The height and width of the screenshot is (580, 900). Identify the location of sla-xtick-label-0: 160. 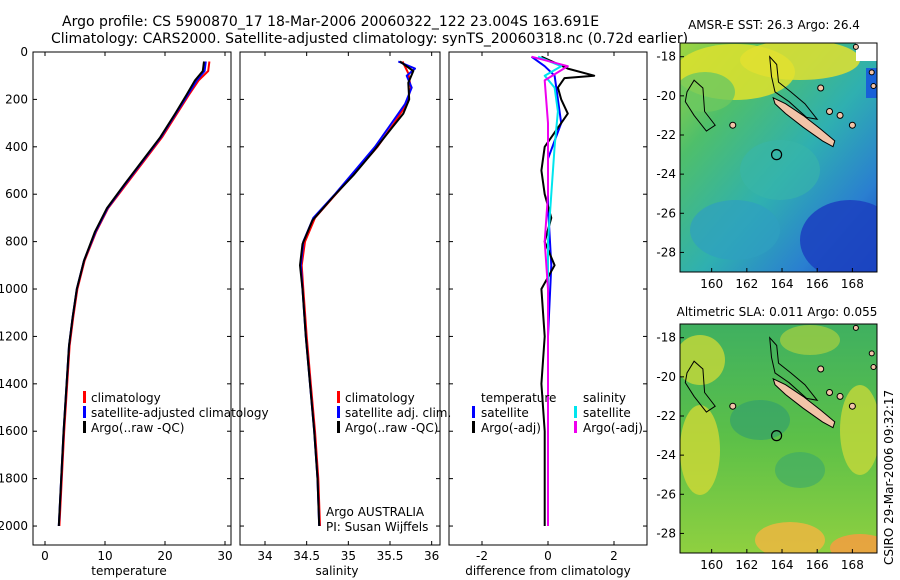
(711, 565).